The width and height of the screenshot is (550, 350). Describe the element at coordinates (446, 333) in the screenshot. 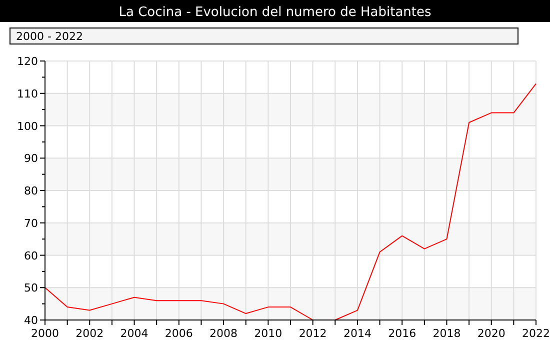

I see `x-tick-label: 2018` at that location.